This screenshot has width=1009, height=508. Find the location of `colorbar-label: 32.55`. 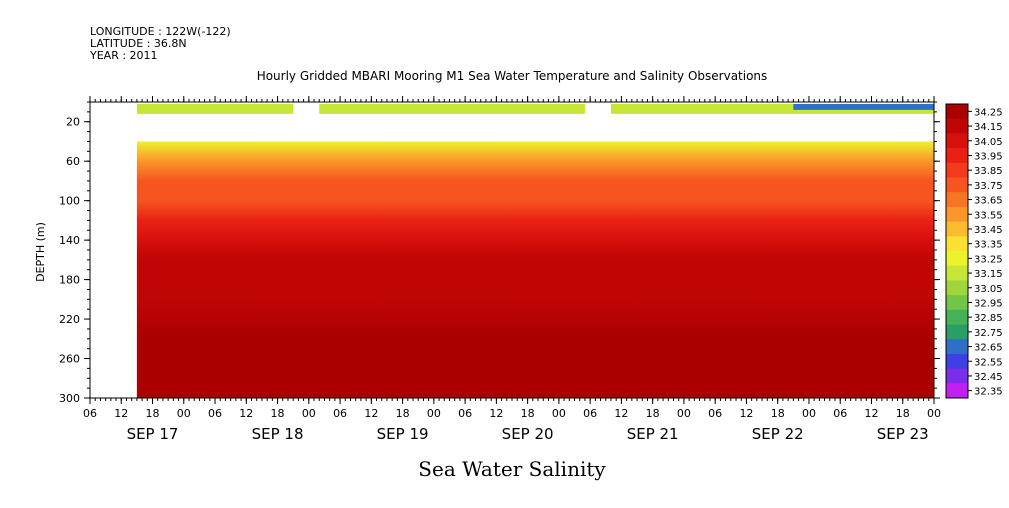

colorbar-label: 32.55 is located at coordinates (988, 362).